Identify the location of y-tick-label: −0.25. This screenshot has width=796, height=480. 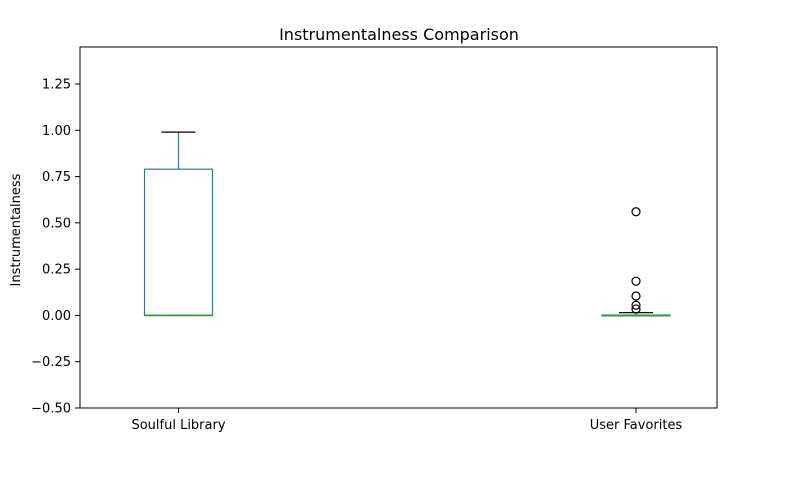
(51, 362).